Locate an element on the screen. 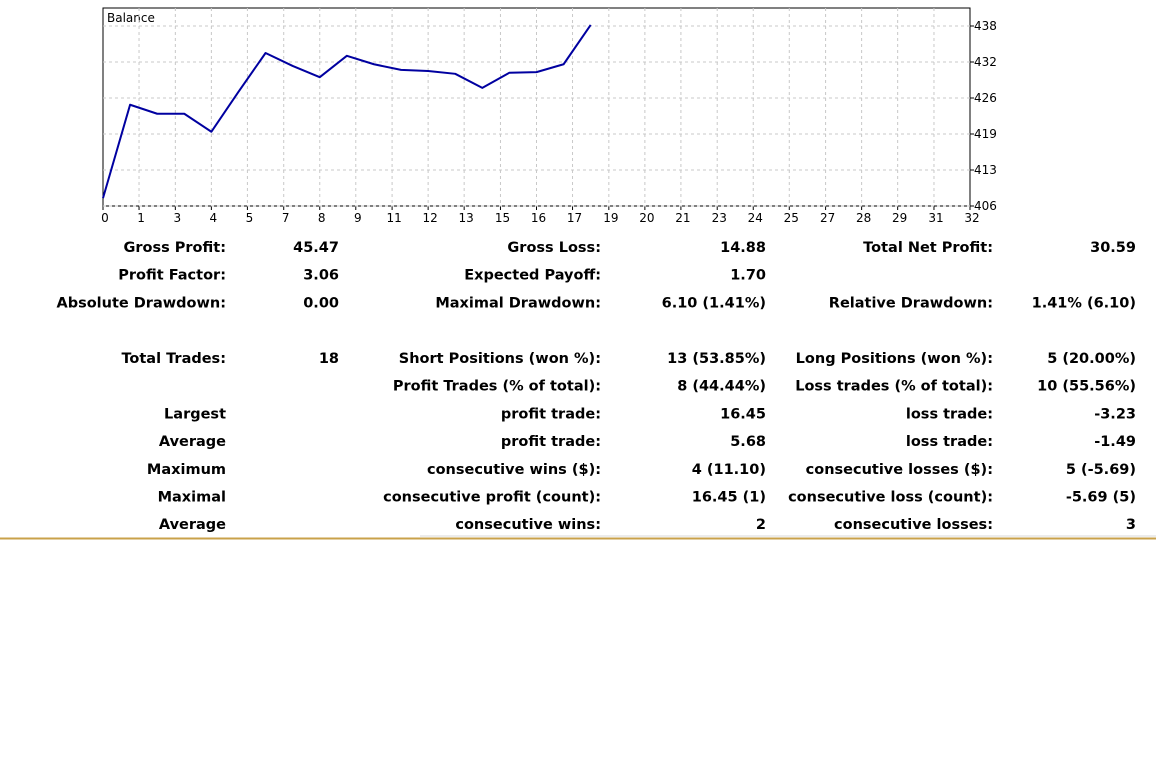 The image size is (1156, 781). stat-value: 0.00 is located at coordinates (321, 303).